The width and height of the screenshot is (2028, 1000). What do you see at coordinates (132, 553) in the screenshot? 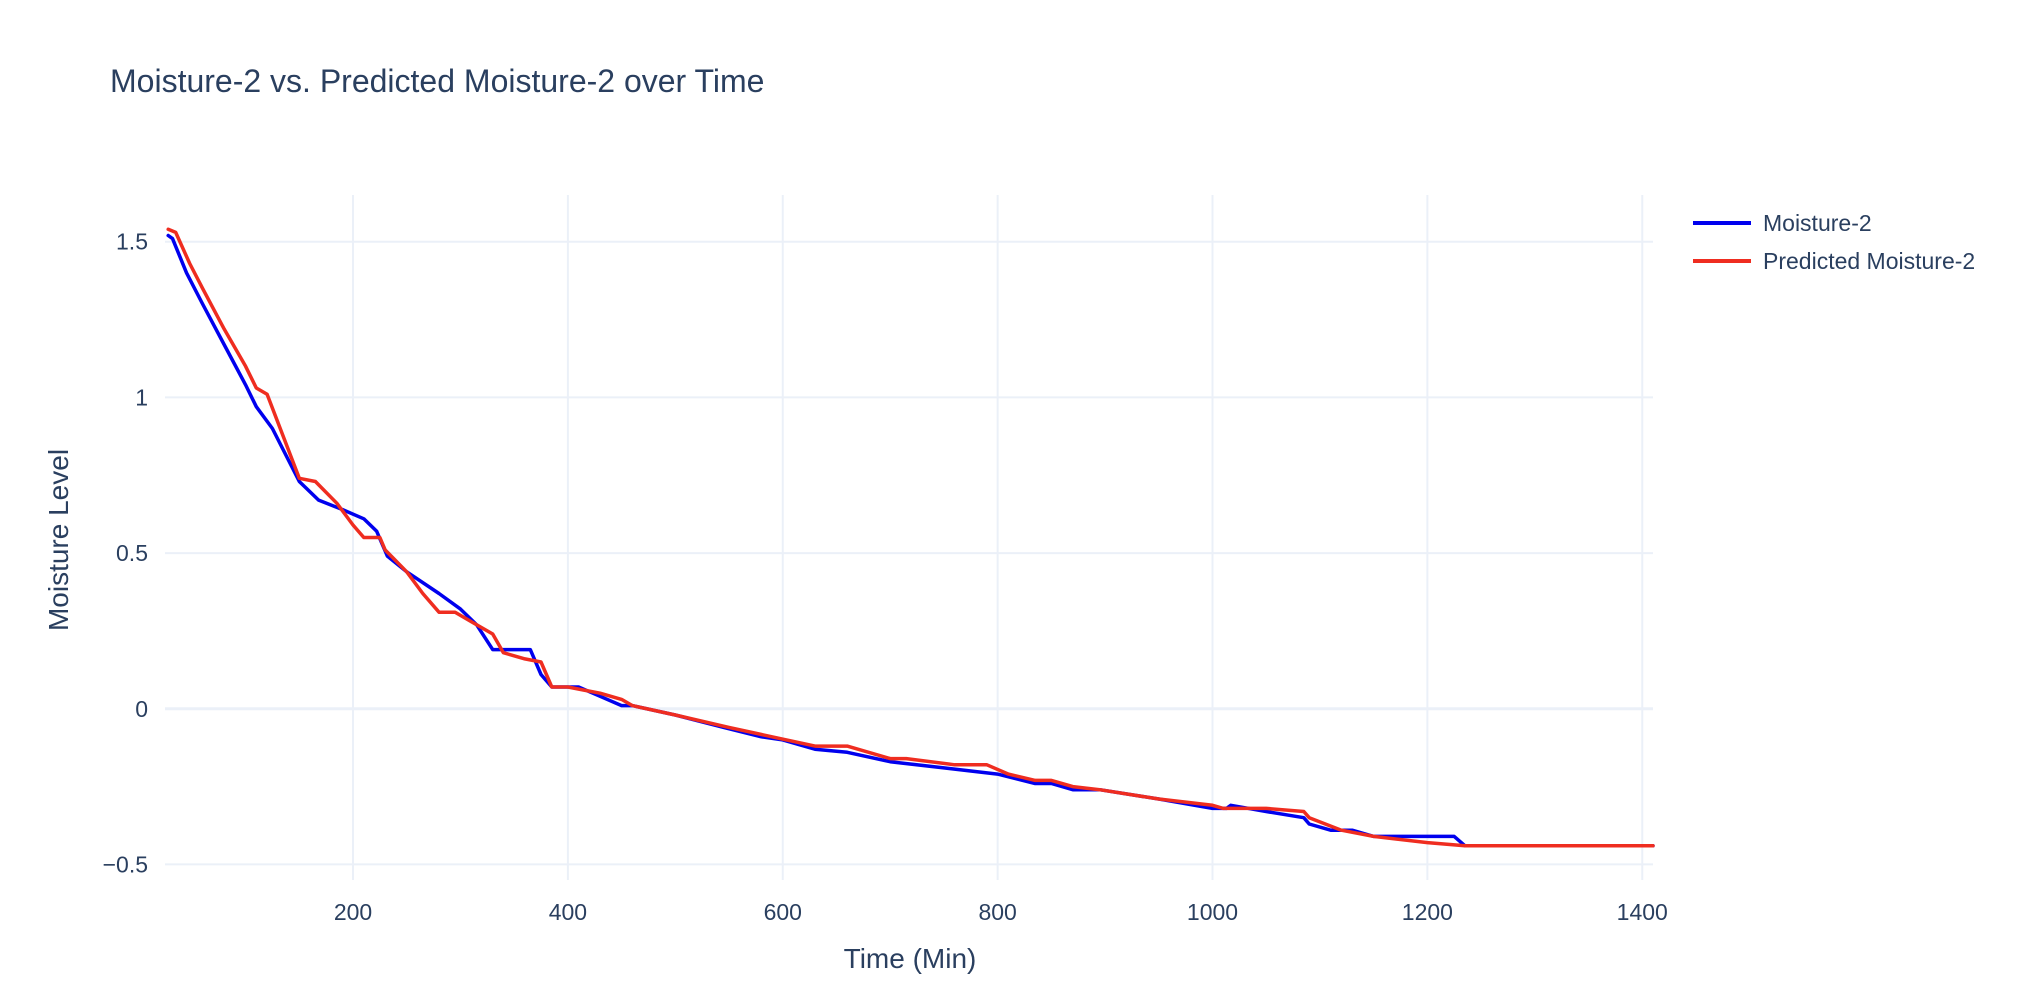
I see `y-tick-label: 0.5` at bounding box center [132, 553].